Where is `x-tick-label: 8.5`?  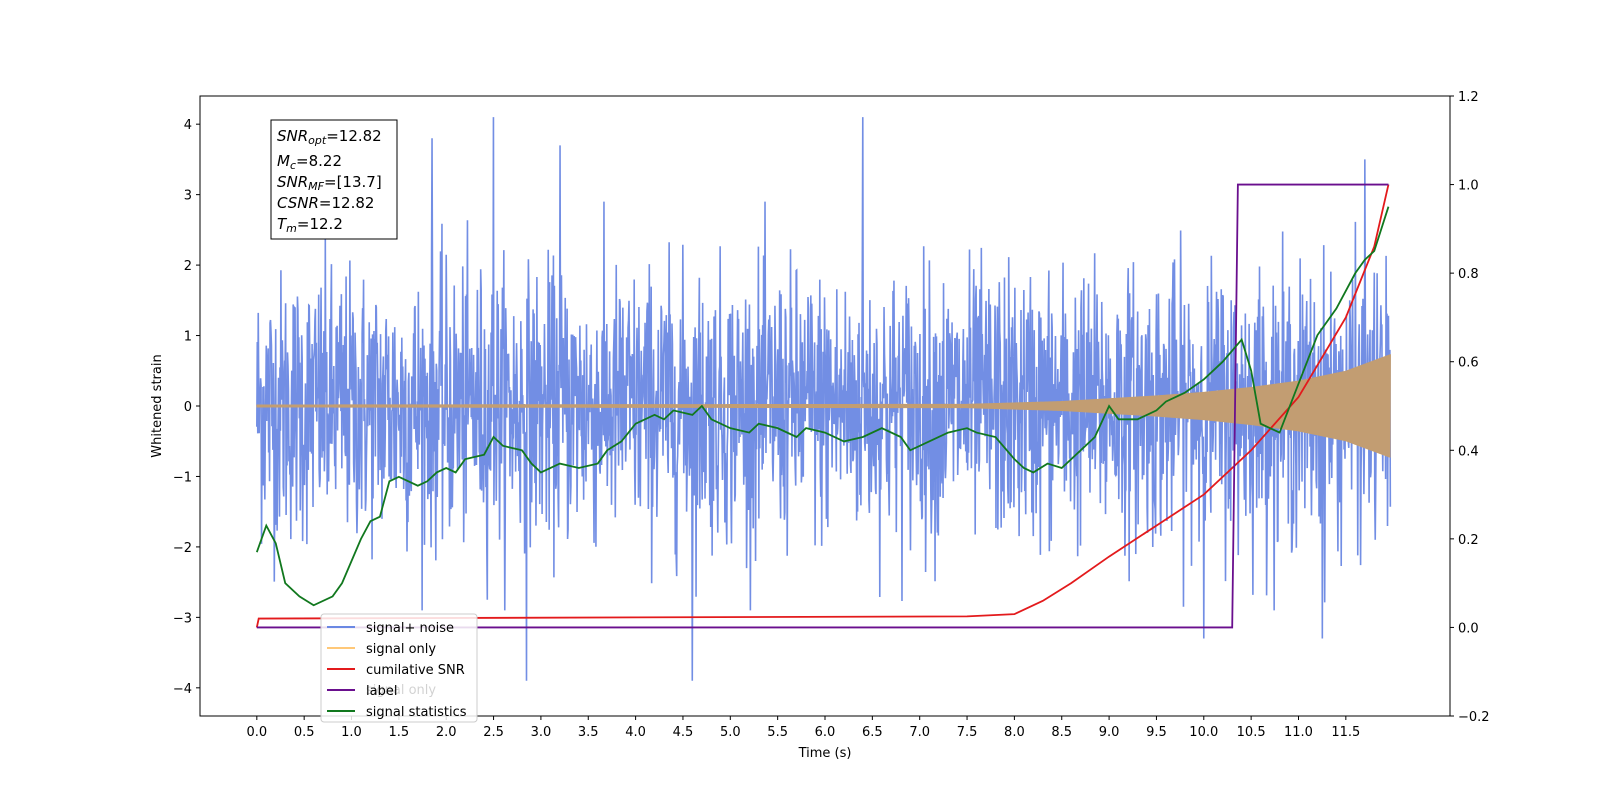
x-tick-label: 8.5 is located at coordinates (1061, 732).